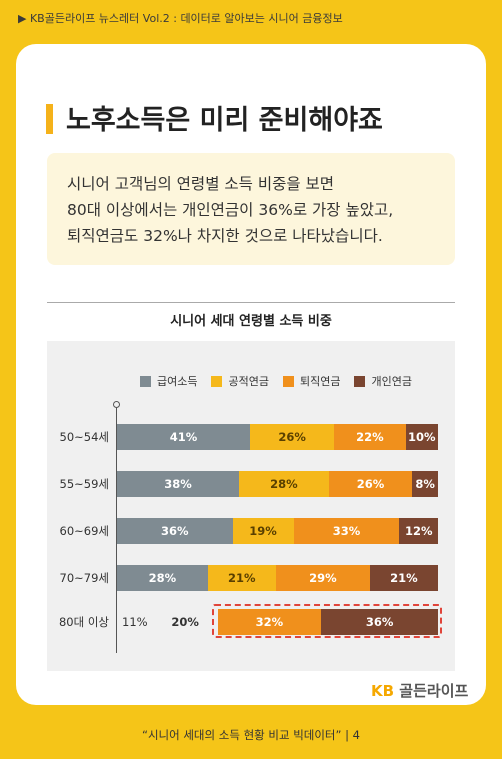  What do you see at coordinates (263, 531) in the screenshot?
I see `bar-segment: 19%` at bounding box center [263, 531].